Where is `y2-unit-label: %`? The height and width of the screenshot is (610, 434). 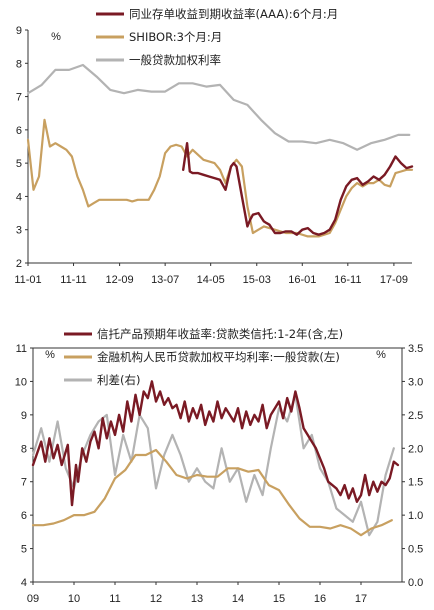 y2-unit-label: % is located at coordinates (381, 355).